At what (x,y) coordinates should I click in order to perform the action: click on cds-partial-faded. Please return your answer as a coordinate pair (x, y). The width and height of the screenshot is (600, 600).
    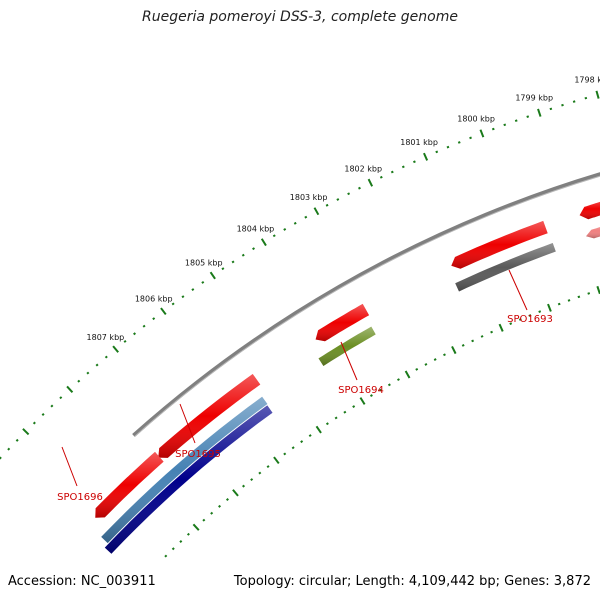
    Looking at the image, I should click on (593, 233).